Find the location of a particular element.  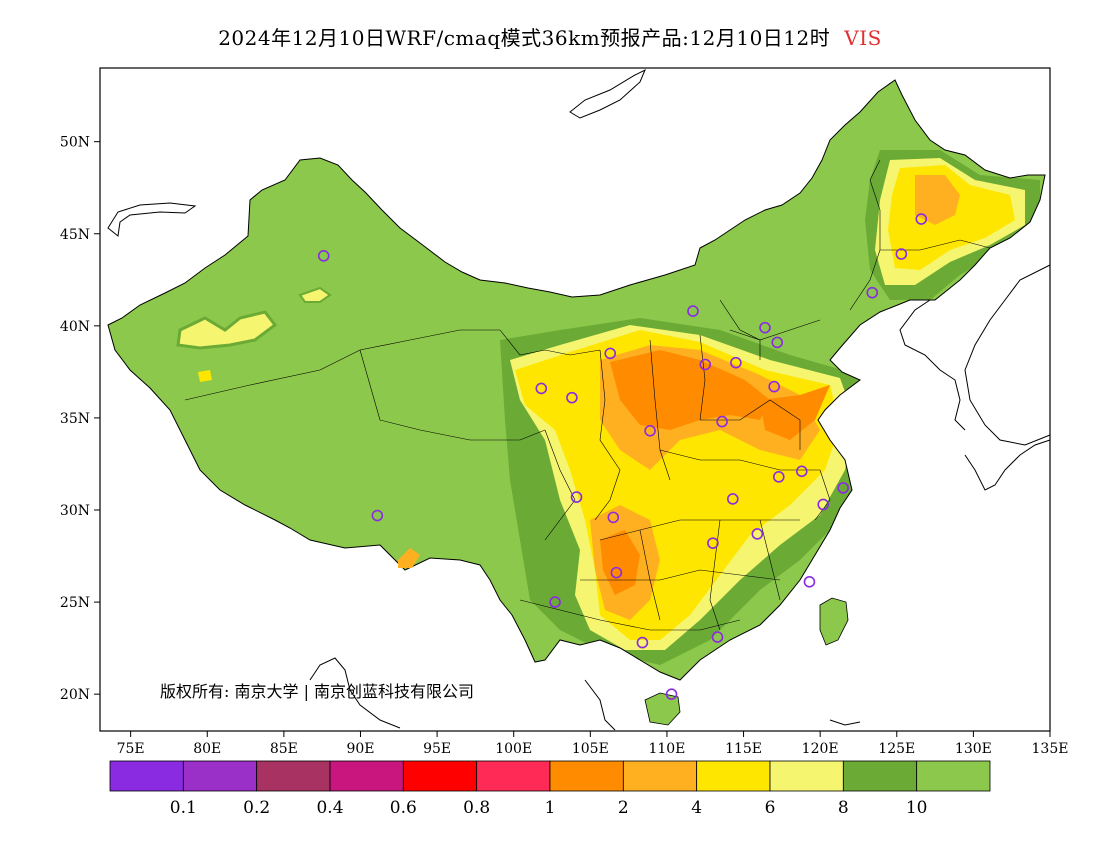

legend-label: 8 is located at coordinates (843, 808).